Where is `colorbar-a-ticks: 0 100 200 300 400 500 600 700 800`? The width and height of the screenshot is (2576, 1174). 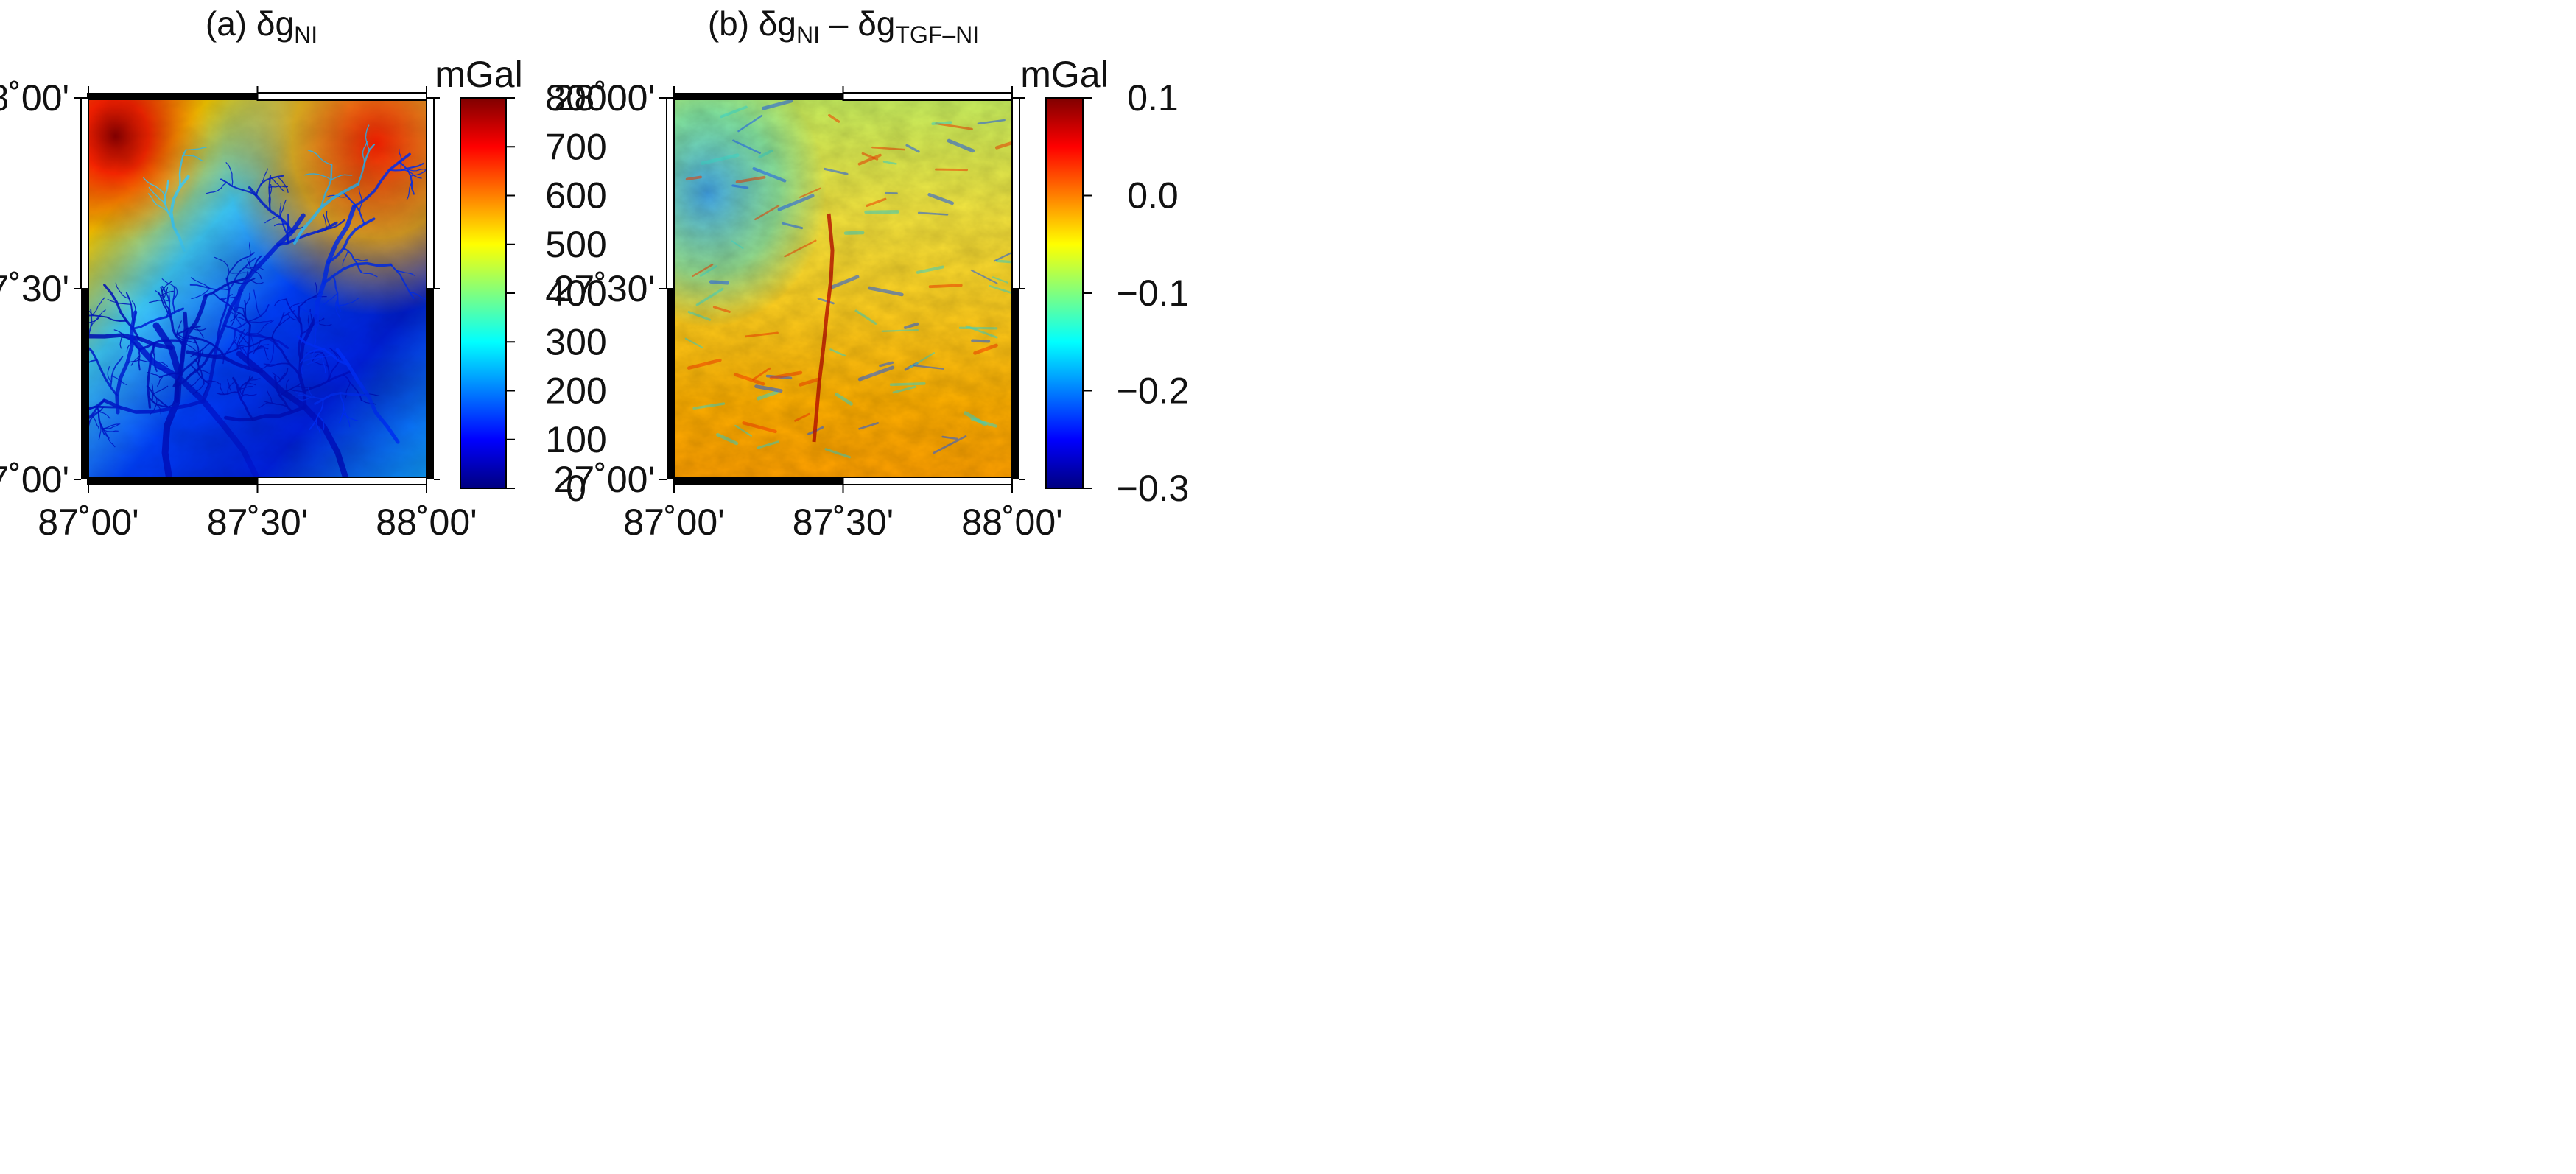 colorbar-a-ticks: 0 100 200 300 400 500 600 700 800 is located at coordinates (556, 293).